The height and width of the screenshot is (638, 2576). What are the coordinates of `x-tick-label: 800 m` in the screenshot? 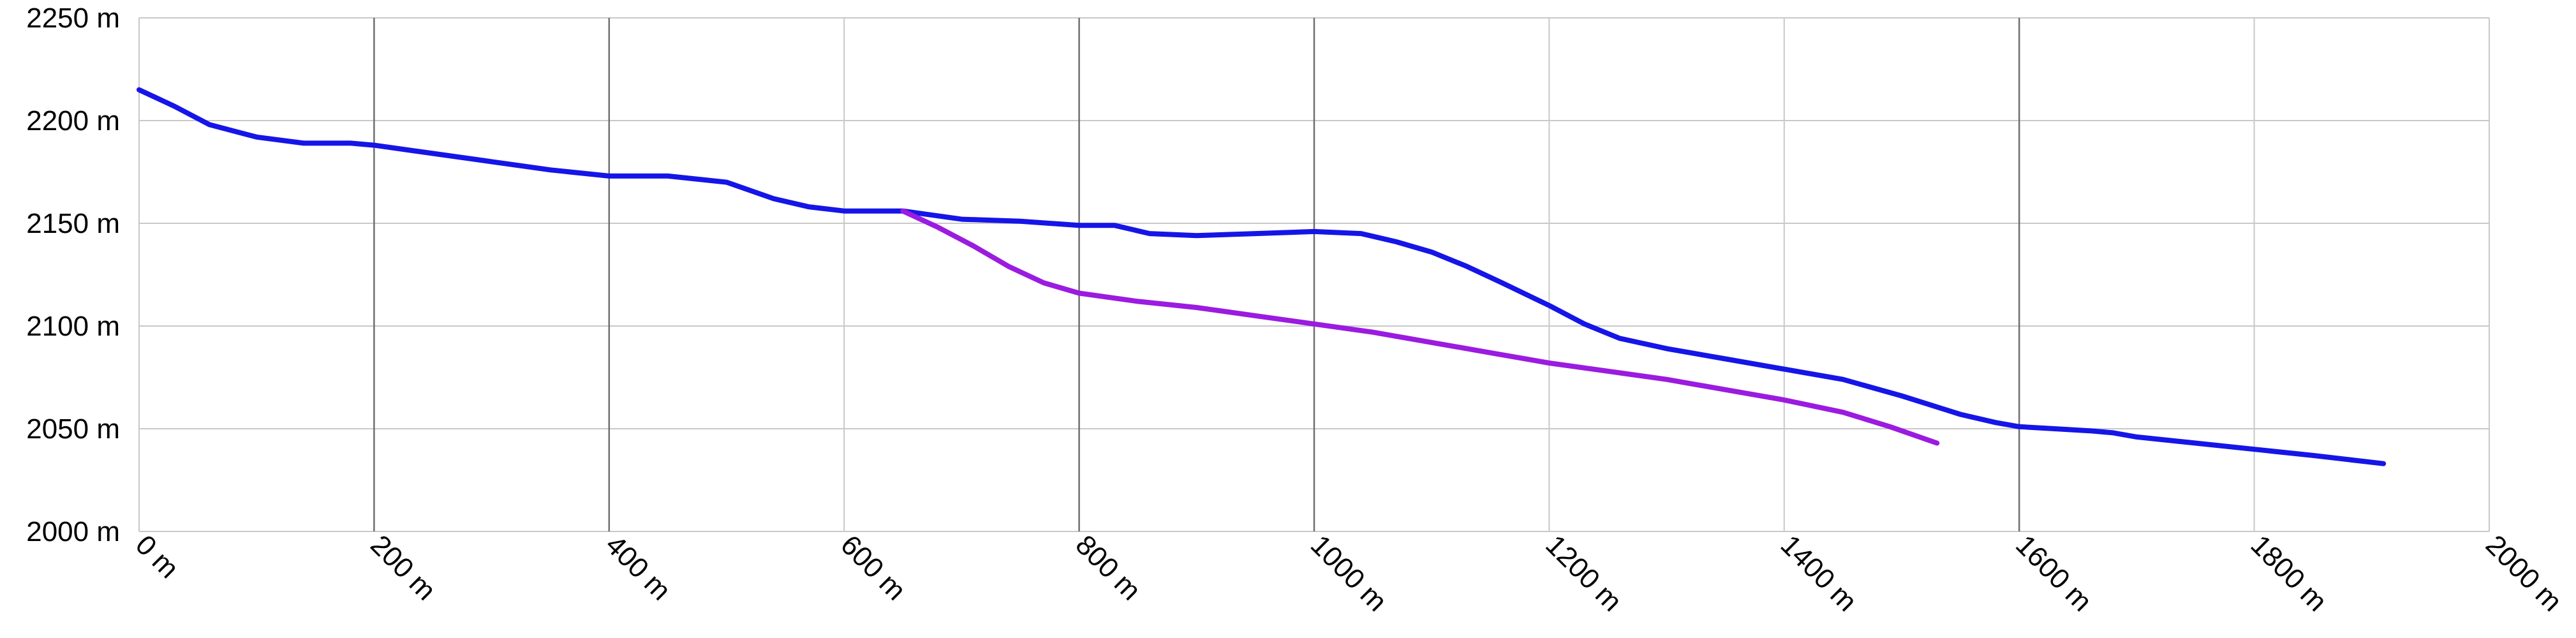 It's located at (1108, 567).